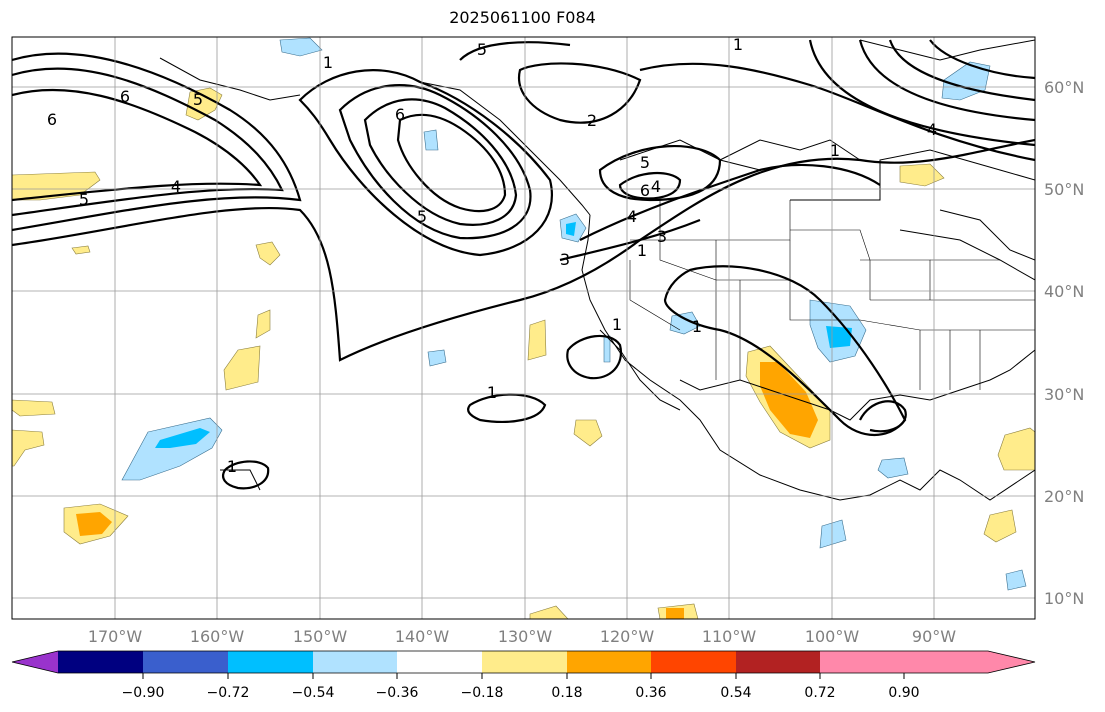 Image resolution: width=1105 pixels, height=712 pixels. Describe the element at coordinates (422, 636) in the screenshot. I see `lon-label: 140°W` at that location.